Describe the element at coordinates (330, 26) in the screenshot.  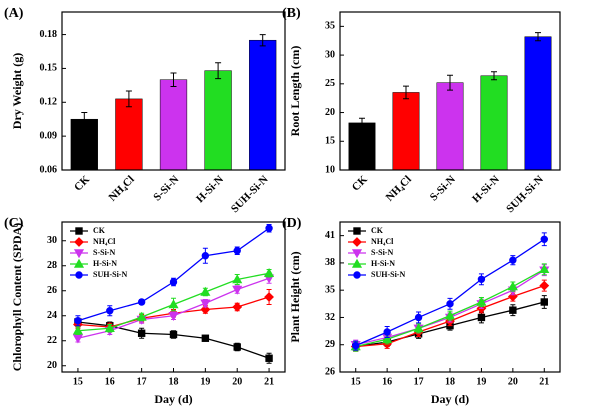
I see `y-tick-label: 35` at that location.